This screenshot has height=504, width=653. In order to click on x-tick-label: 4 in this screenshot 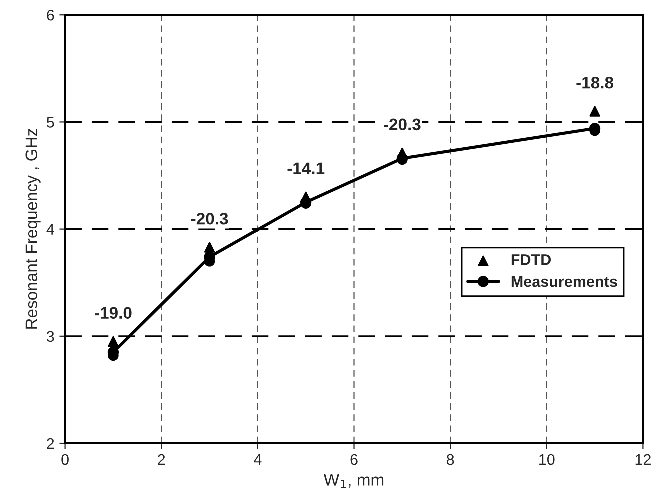, I will do `click(258, 460)`.